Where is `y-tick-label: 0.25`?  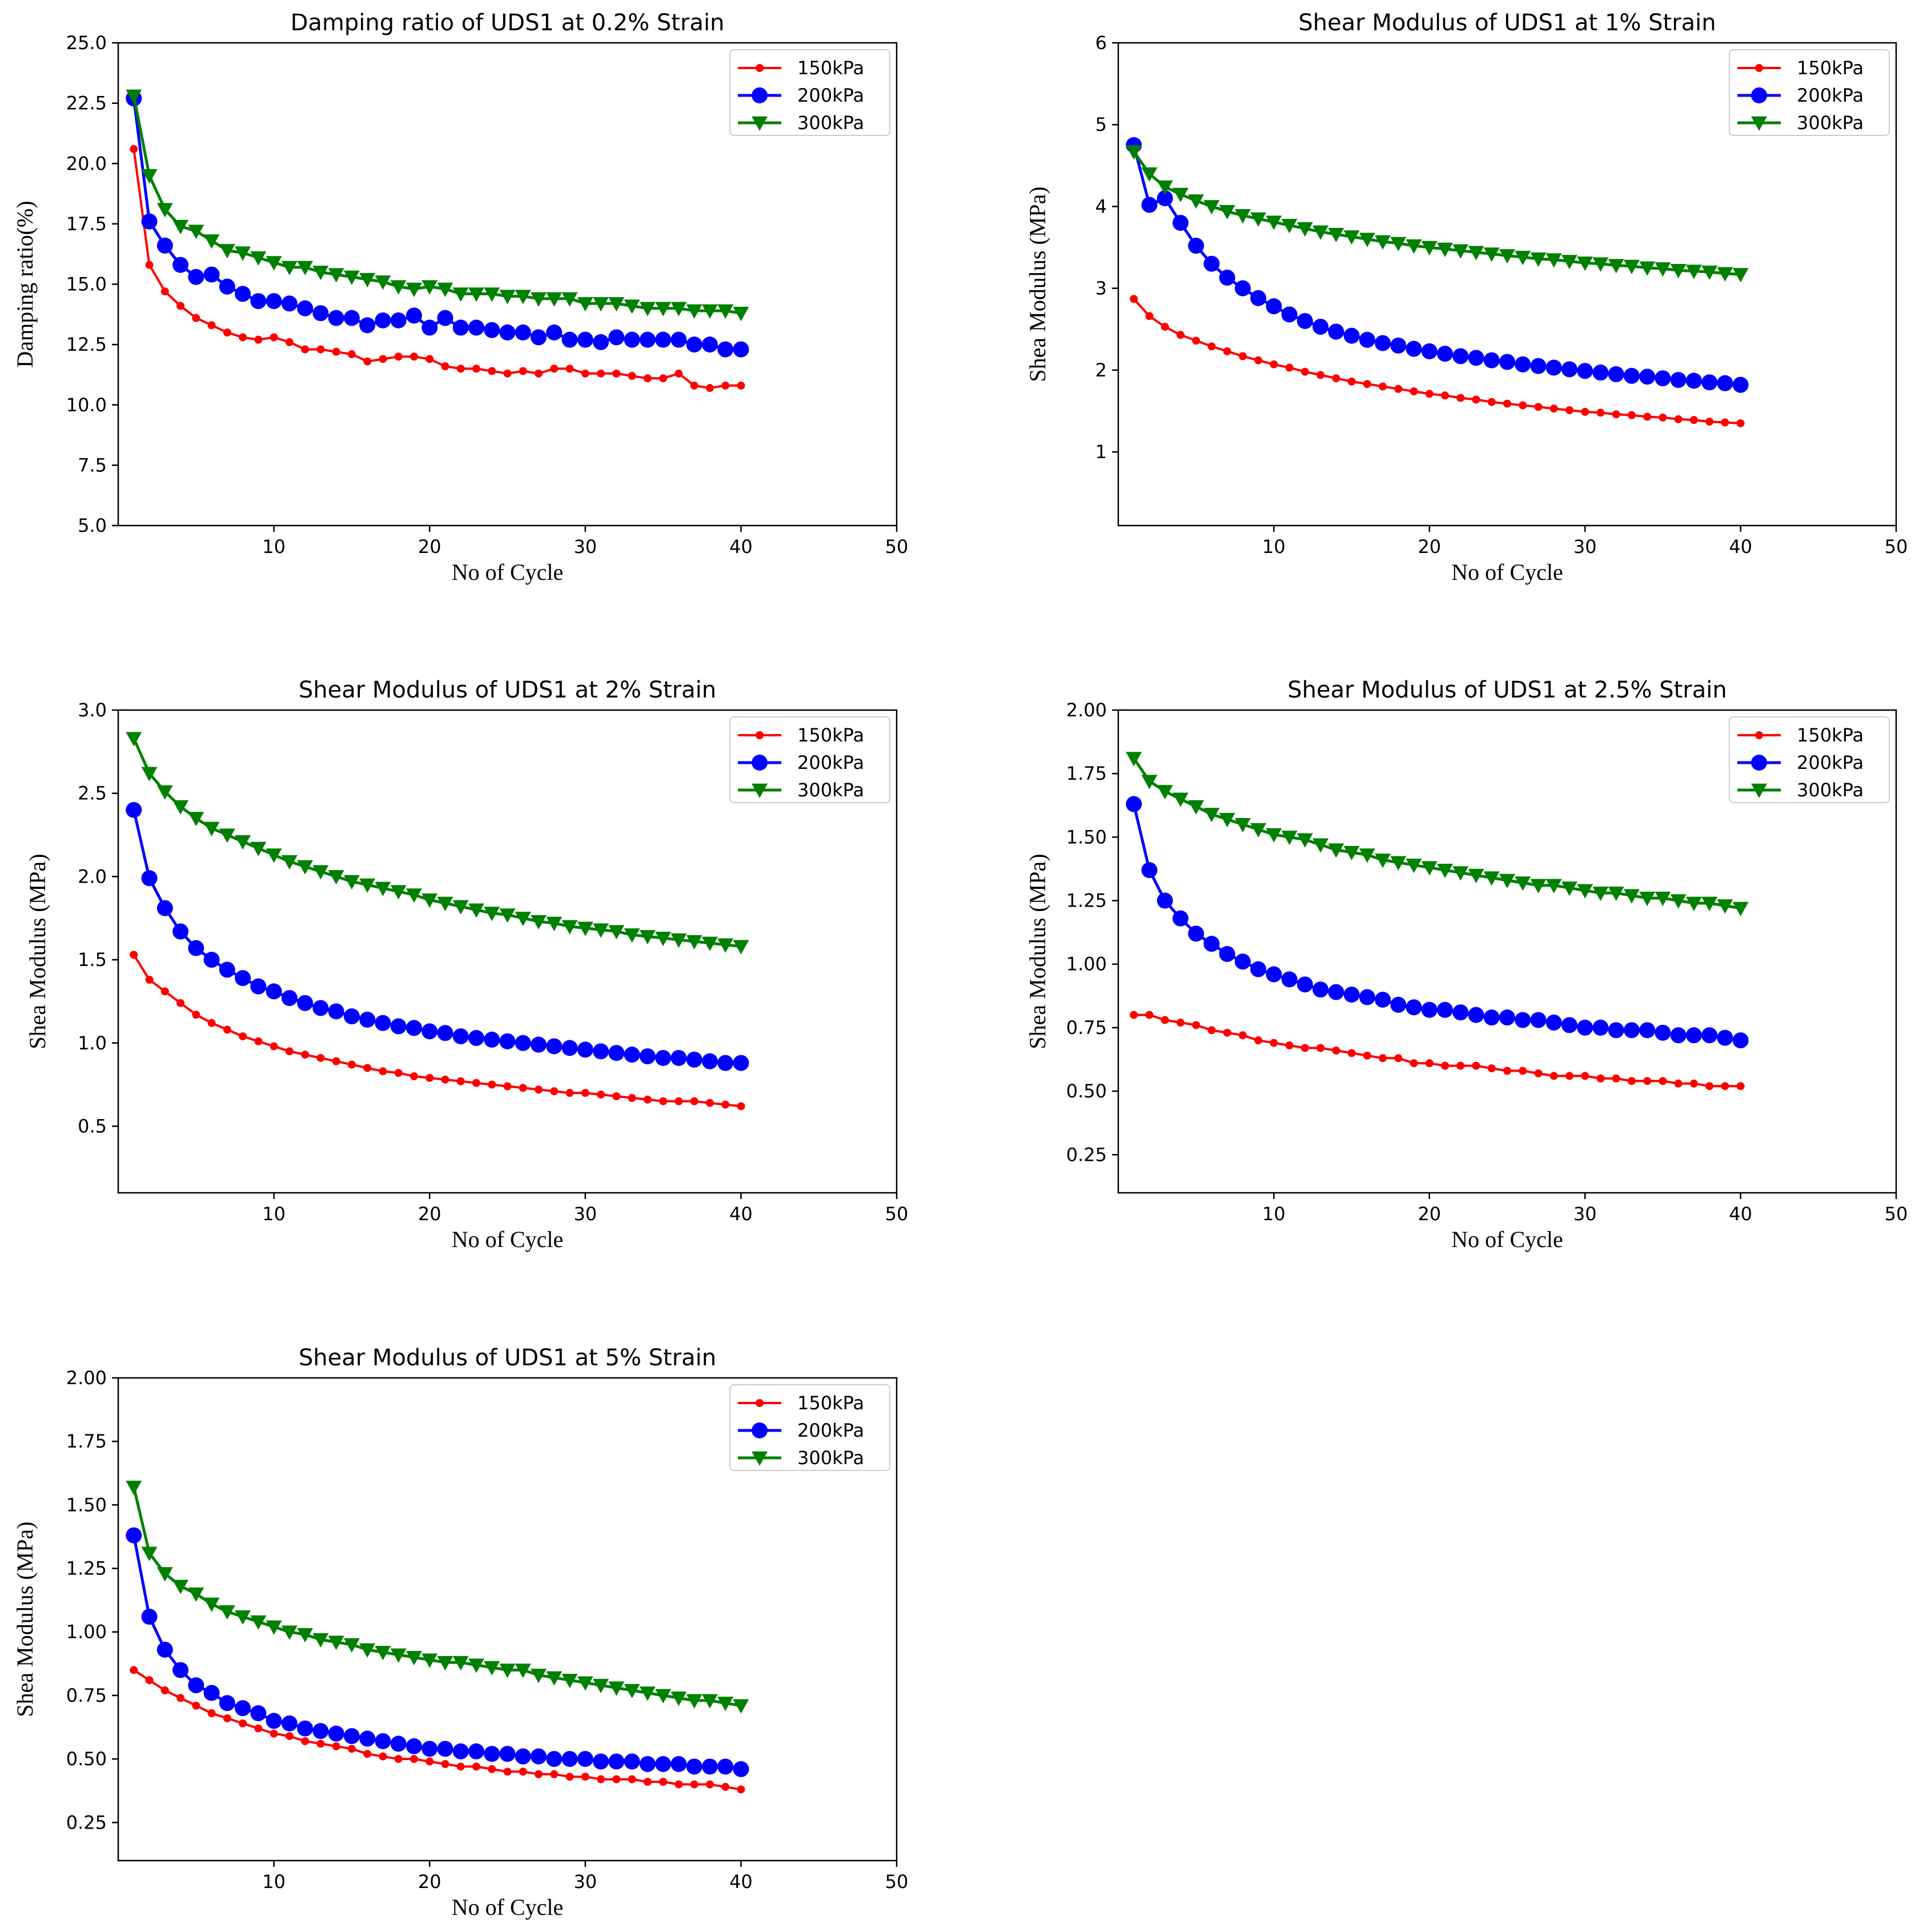 y-tick-label: 0.25 is located at coordinates (86, 1822).